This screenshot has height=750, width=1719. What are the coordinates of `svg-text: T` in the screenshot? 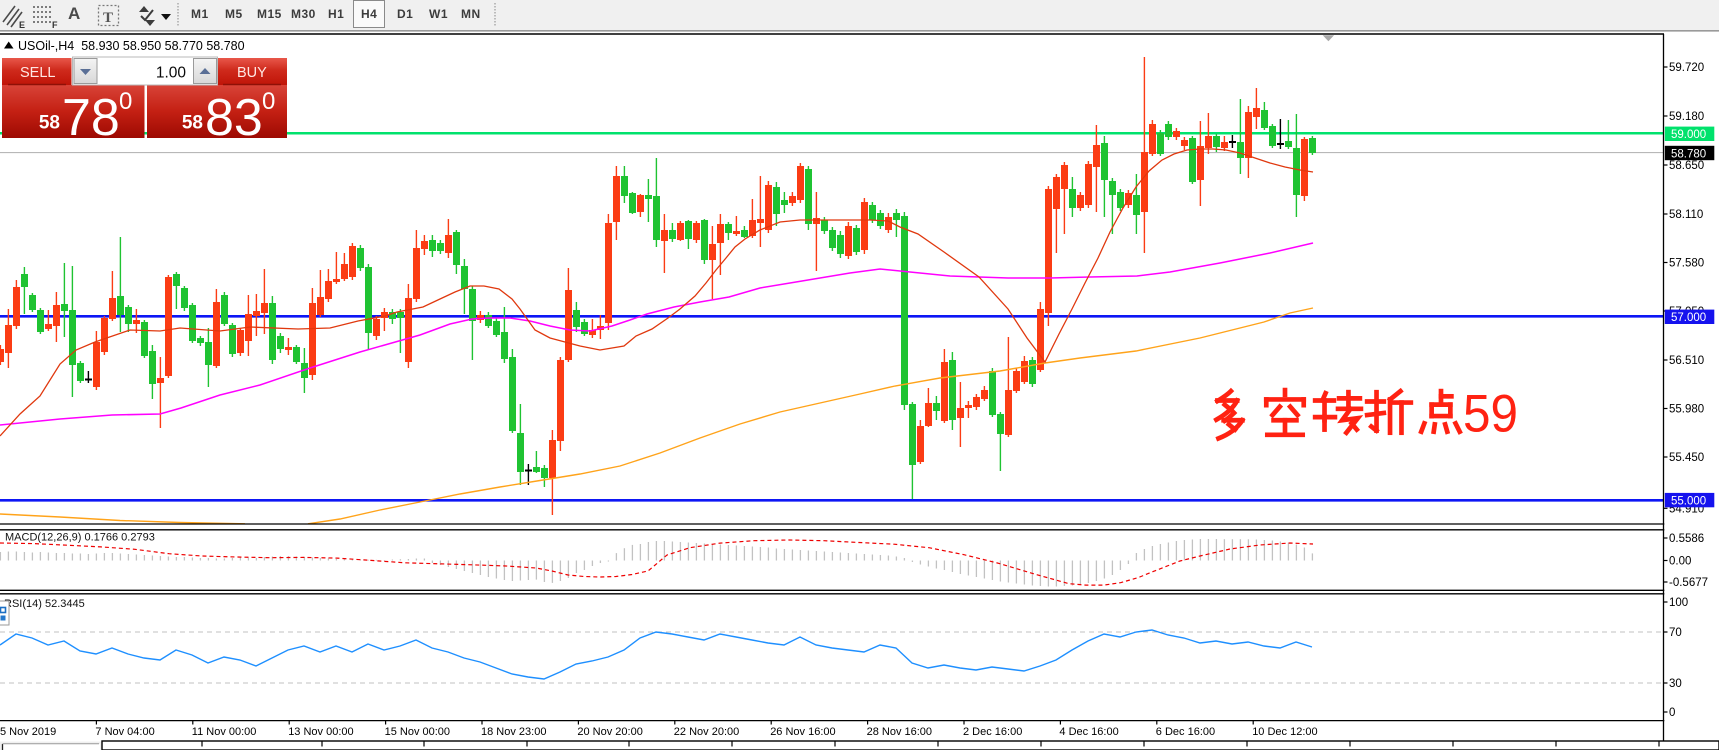 It's located at (108, 18).